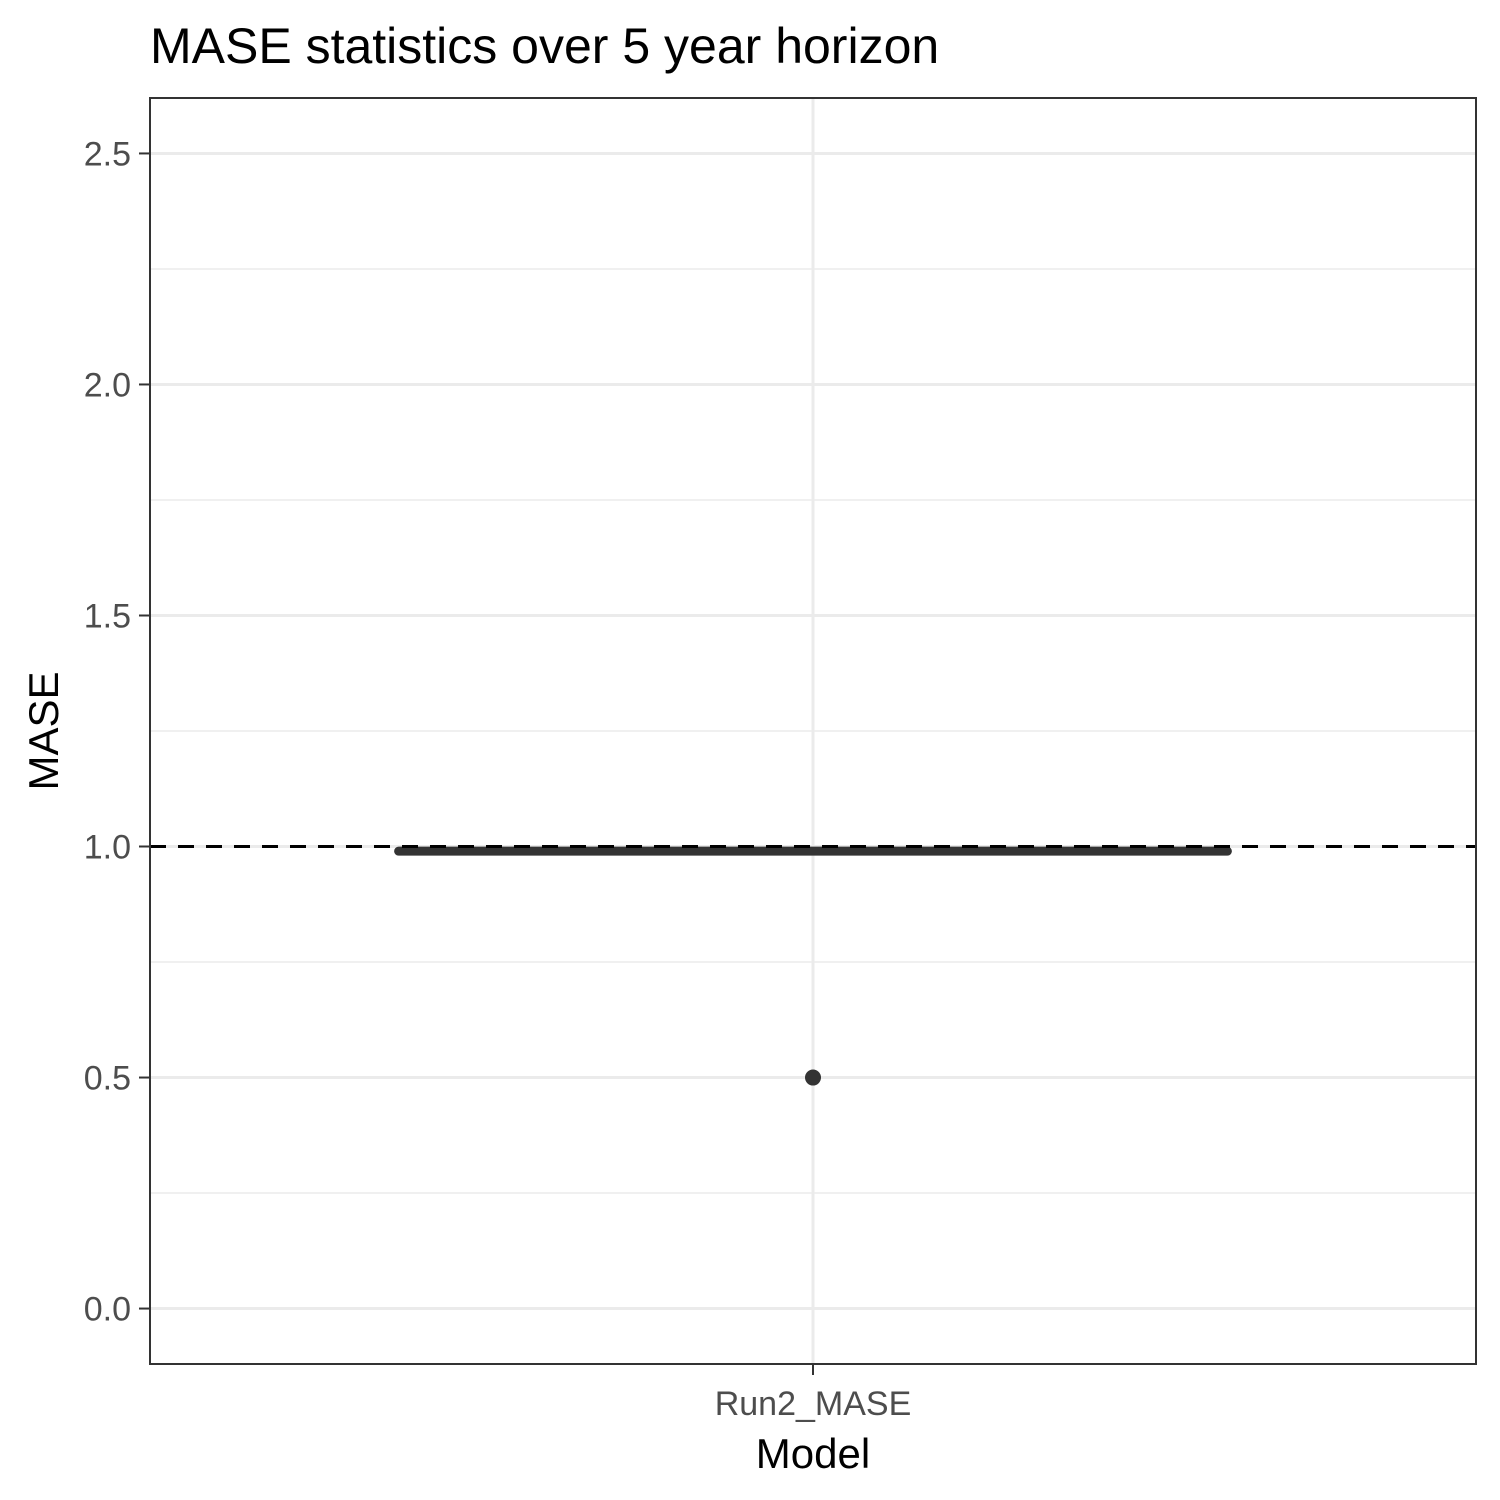 Image resolution: width=1500 pixels, height=1500 pixels. What do you see at coordinates (813, 1404) in the screenshot?
I see `x-tick-label: Run2_MASE` at bounding box center [813, 1404].